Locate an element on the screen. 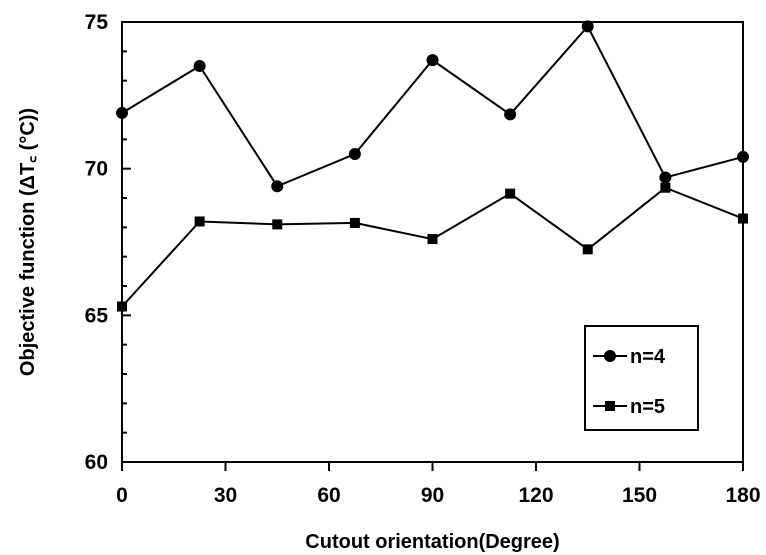  legend-label: n=5 is located at coordinates (647, 407).